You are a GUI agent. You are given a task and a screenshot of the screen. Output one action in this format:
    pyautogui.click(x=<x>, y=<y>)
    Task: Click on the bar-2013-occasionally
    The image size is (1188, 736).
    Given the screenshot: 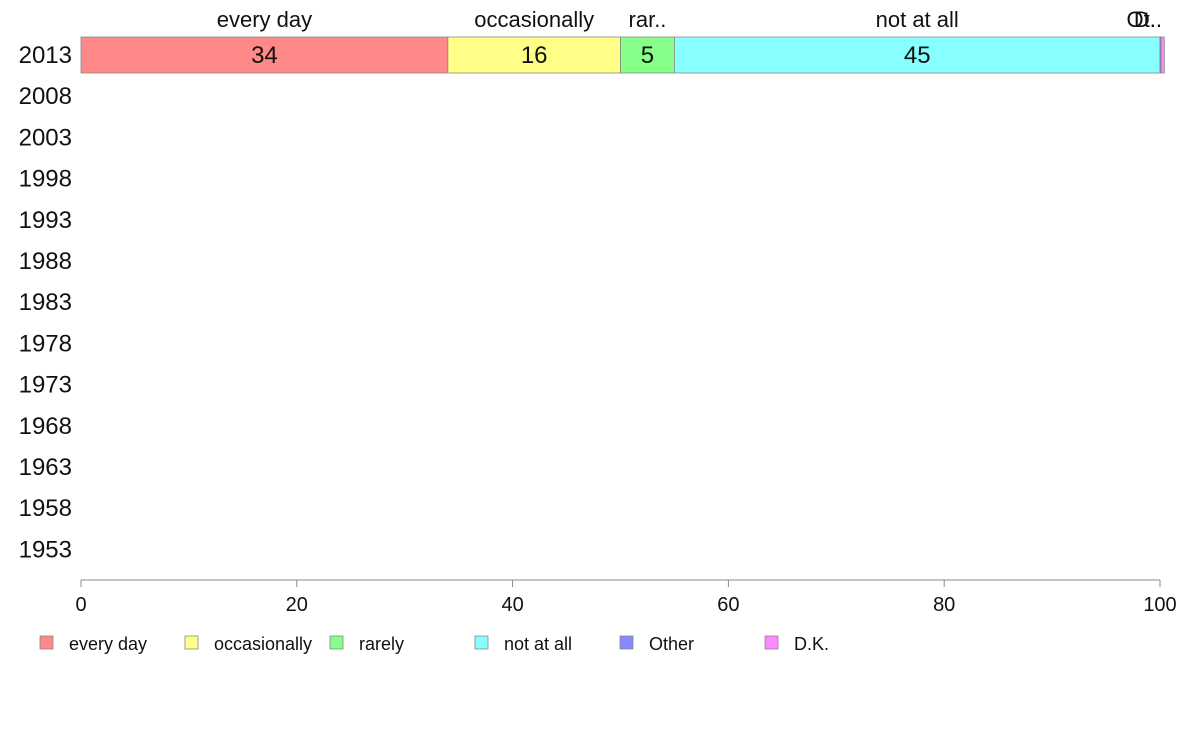 What is the action you would take?
    pyautogui.click(x=534, y=55)
    